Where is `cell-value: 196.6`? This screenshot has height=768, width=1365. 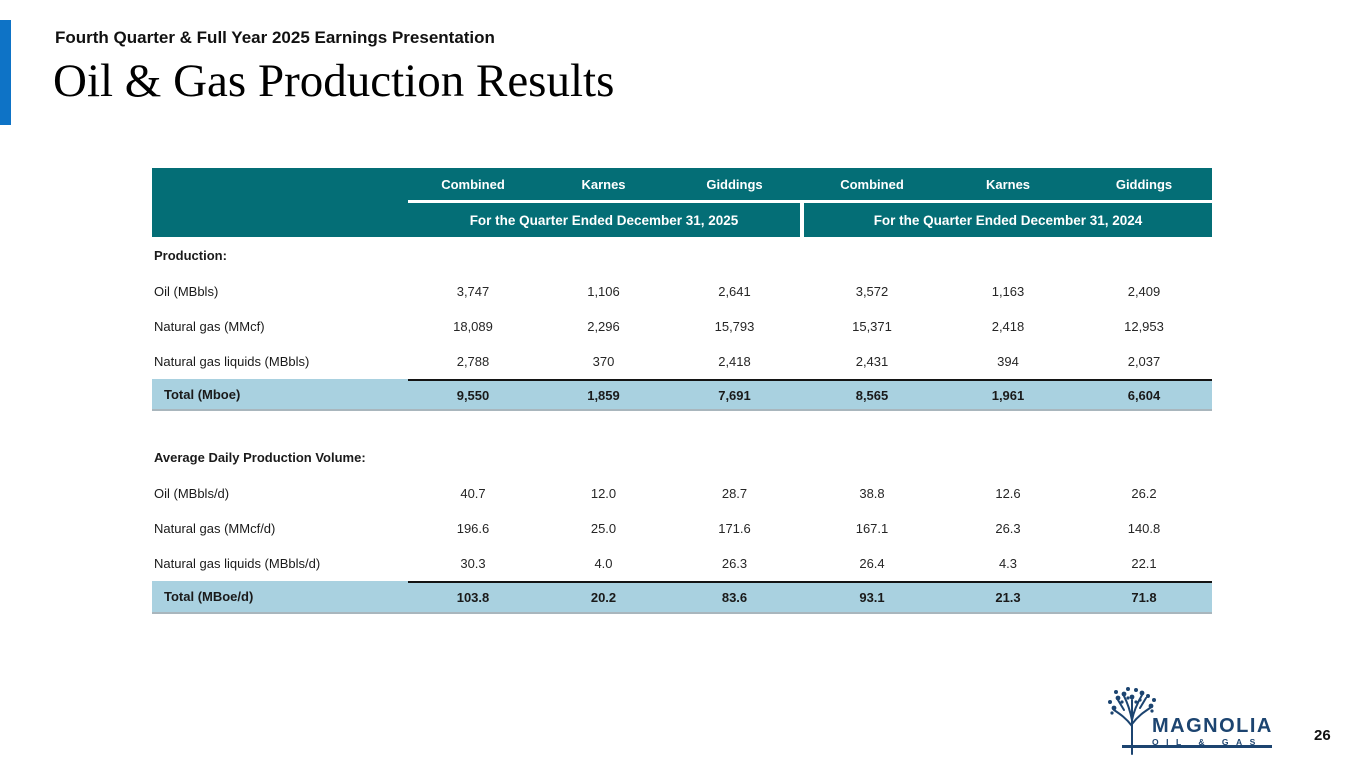 cell-value: 196.6 is located at coordinates (473, 528).